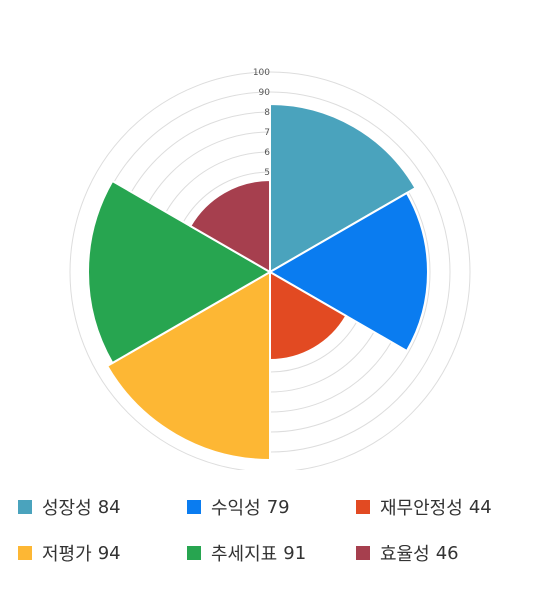  I want to click on legend-item-efficiency: 효율성 46, so click(407, 553).